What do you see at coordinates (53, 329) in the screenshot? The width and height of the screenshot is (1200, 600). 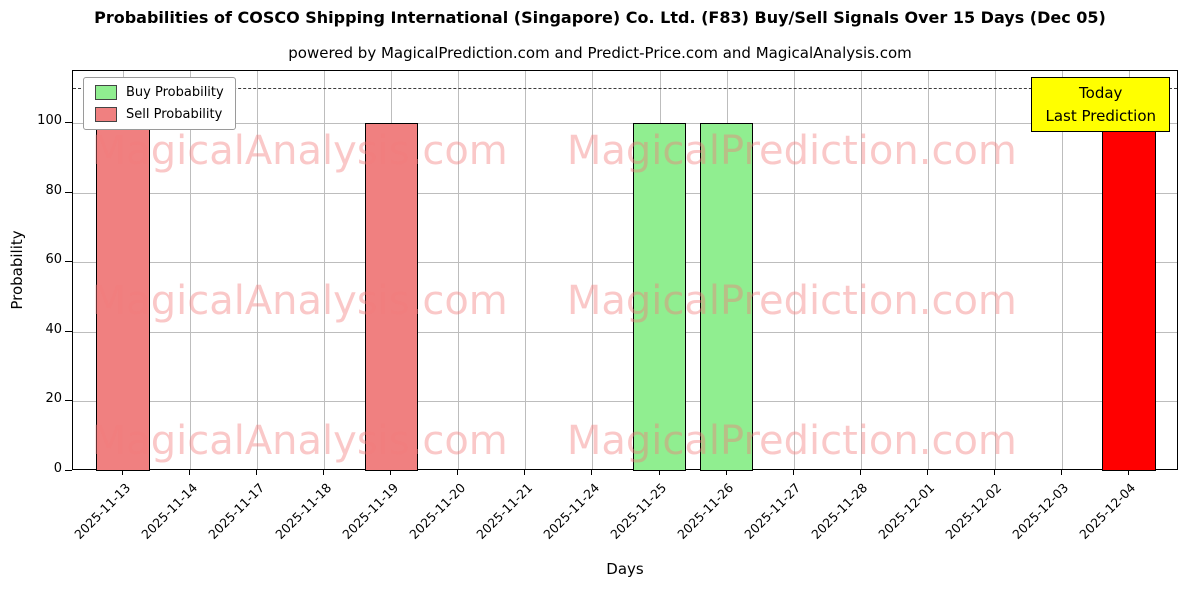 I see `y-tick-label: 40` at bounding box center [53, 329].